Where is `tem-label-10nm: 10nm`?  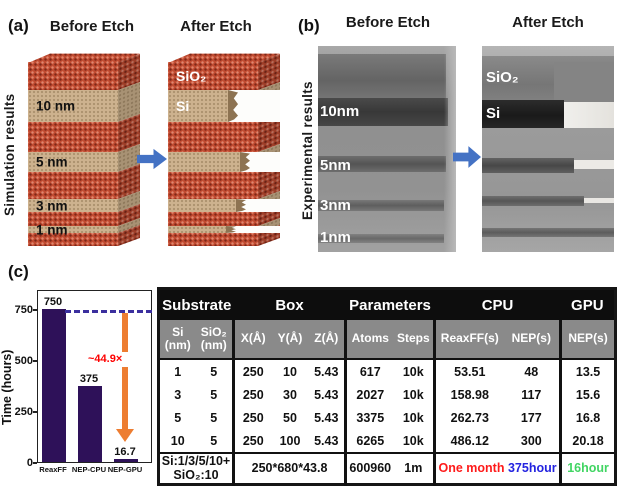
tem-label-10nm: 10nm is located at coordinates (340, 111).